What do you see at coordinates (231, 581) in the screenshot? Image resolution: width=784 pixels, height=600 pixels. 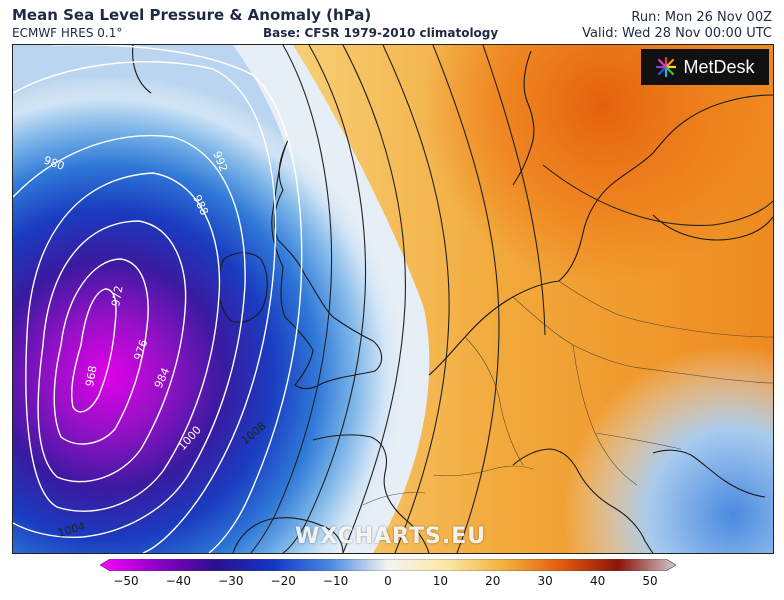 I see `colorbar-tick-label: −30` at bounding box center [231, 581].